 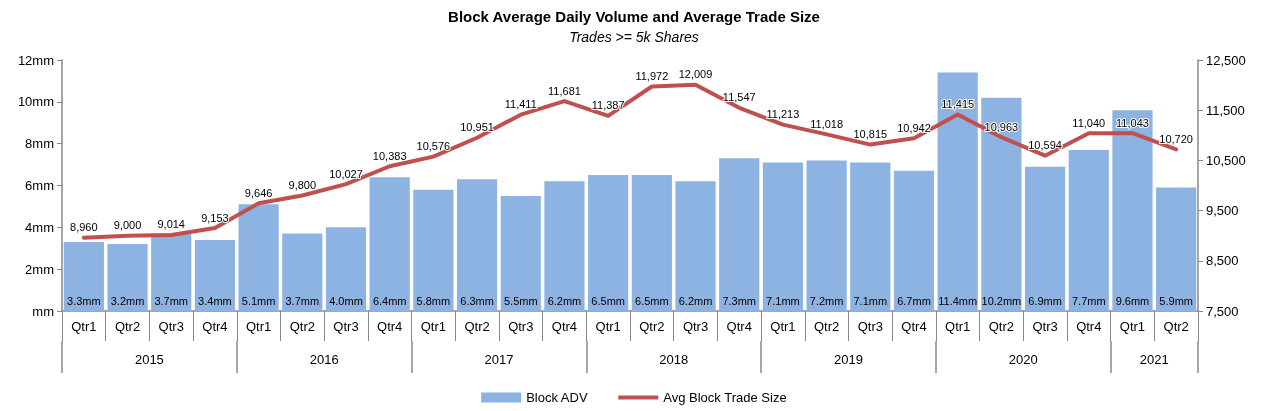 What do you see at coordinates (389, 300) in the screenshot?
I see `data-label: 6.4mm` at bounding box center [389, 300].